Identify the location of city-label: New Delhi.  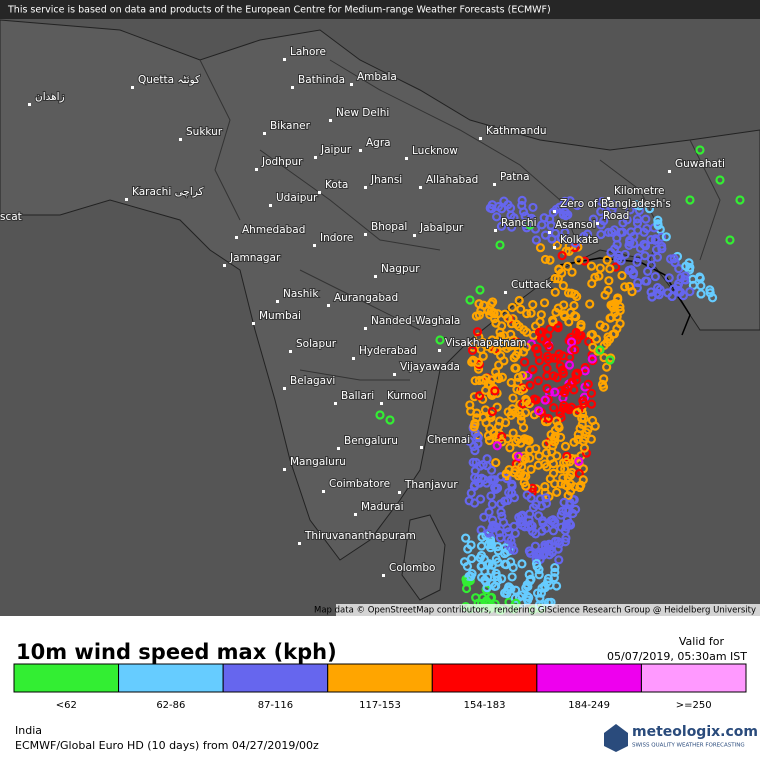
(362, 113).